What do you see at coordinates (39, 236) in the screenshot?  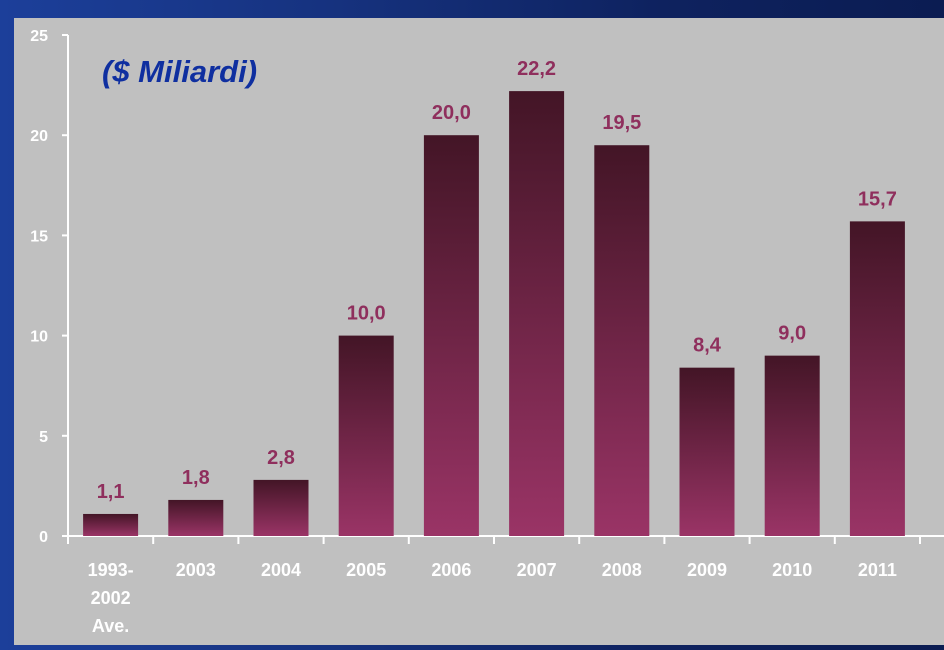 I see `y-tick-label: 15` at bounding box center [39, 236].